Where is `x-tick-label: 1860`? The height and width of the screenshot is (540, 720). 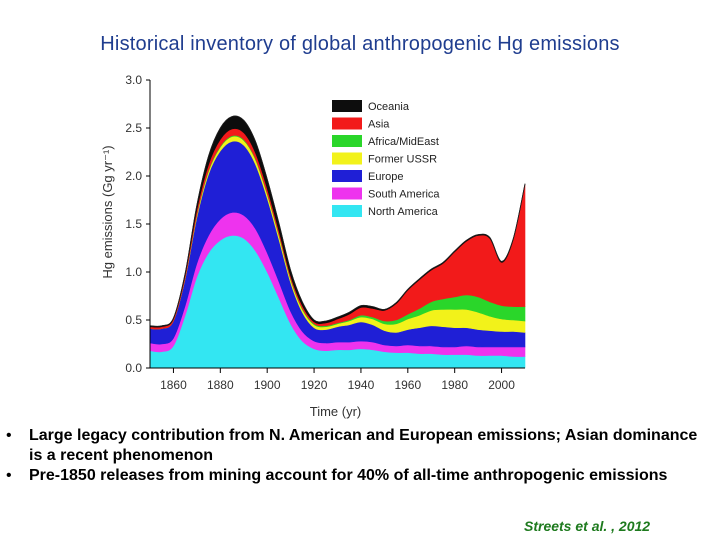
x-tick-label: 1860 is located at coordinates (173, 385).